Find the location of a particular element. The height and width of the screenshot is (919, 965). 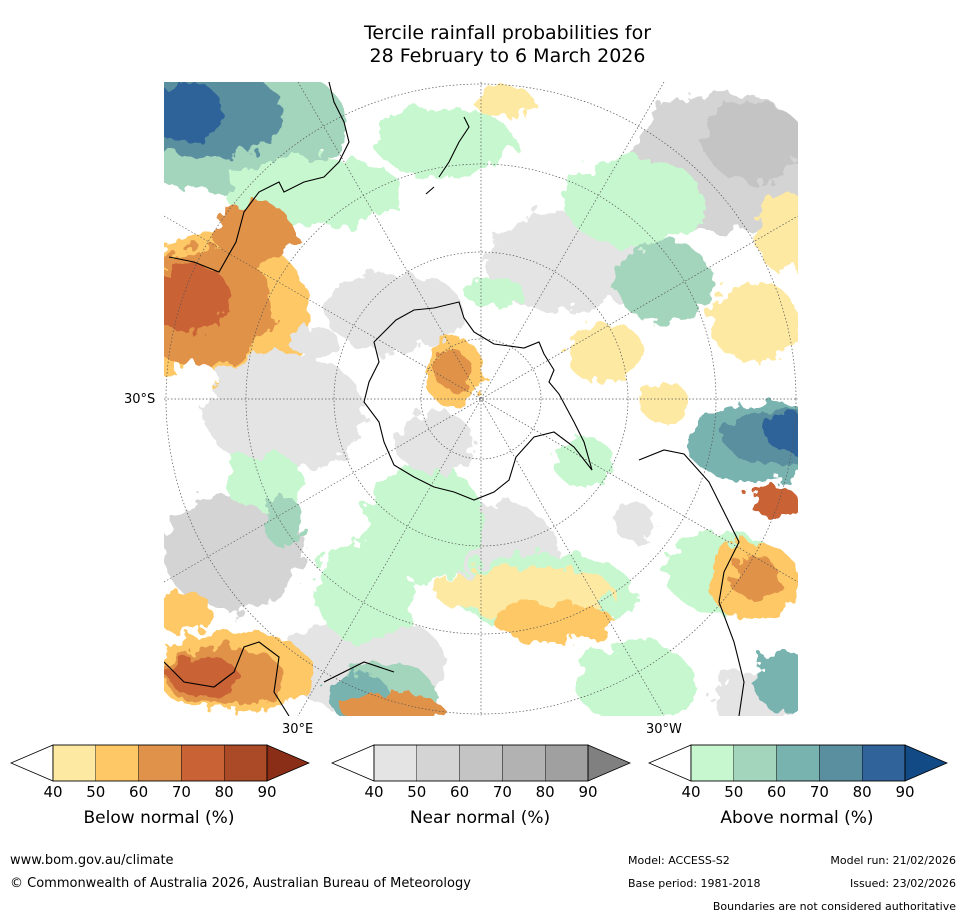

title-line-1: Tercile rainfall probabilities for is located at coordinates (507, 33).